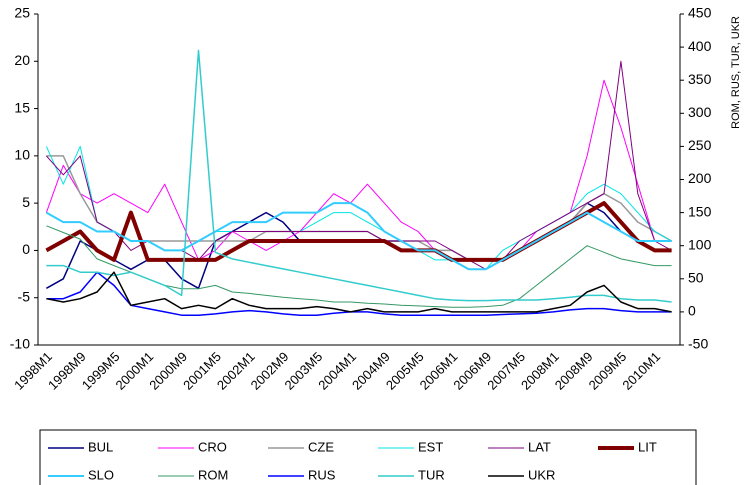 The width and height of the screenshot is (744, 485). I want to click on y2-tick-label: 150, so click(700, 211).